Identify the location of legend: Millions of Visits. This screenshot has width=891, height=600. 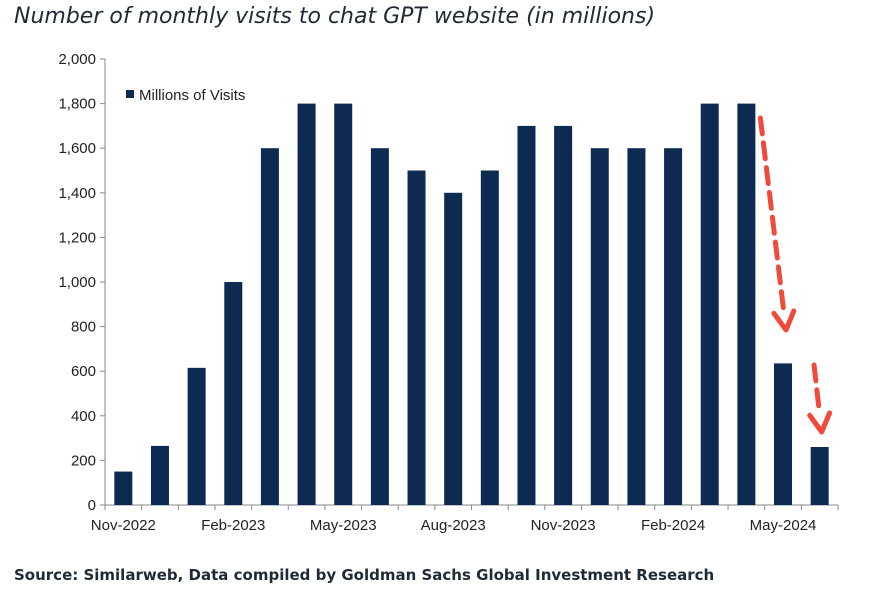
(185, 95).